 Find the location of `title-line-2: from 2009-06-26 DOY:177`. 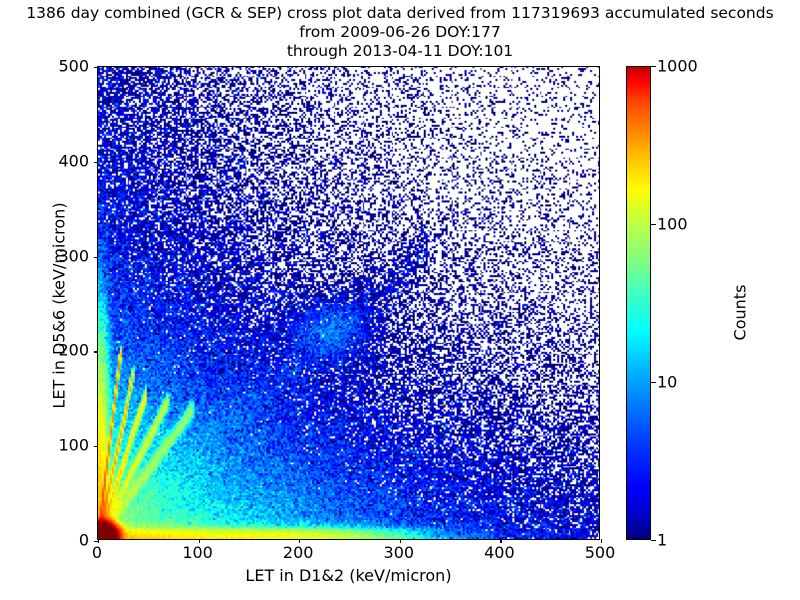

title-line-2: from 2009-06-26 DOY:177 is located at coordinates (400, 32).